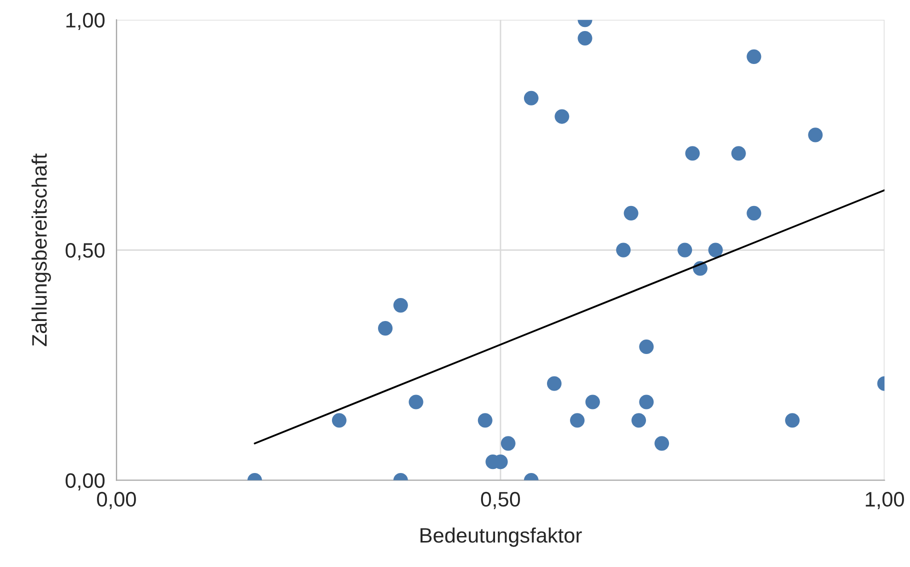  I want to click on y-tick-label: 0,50, so click(85, 251).